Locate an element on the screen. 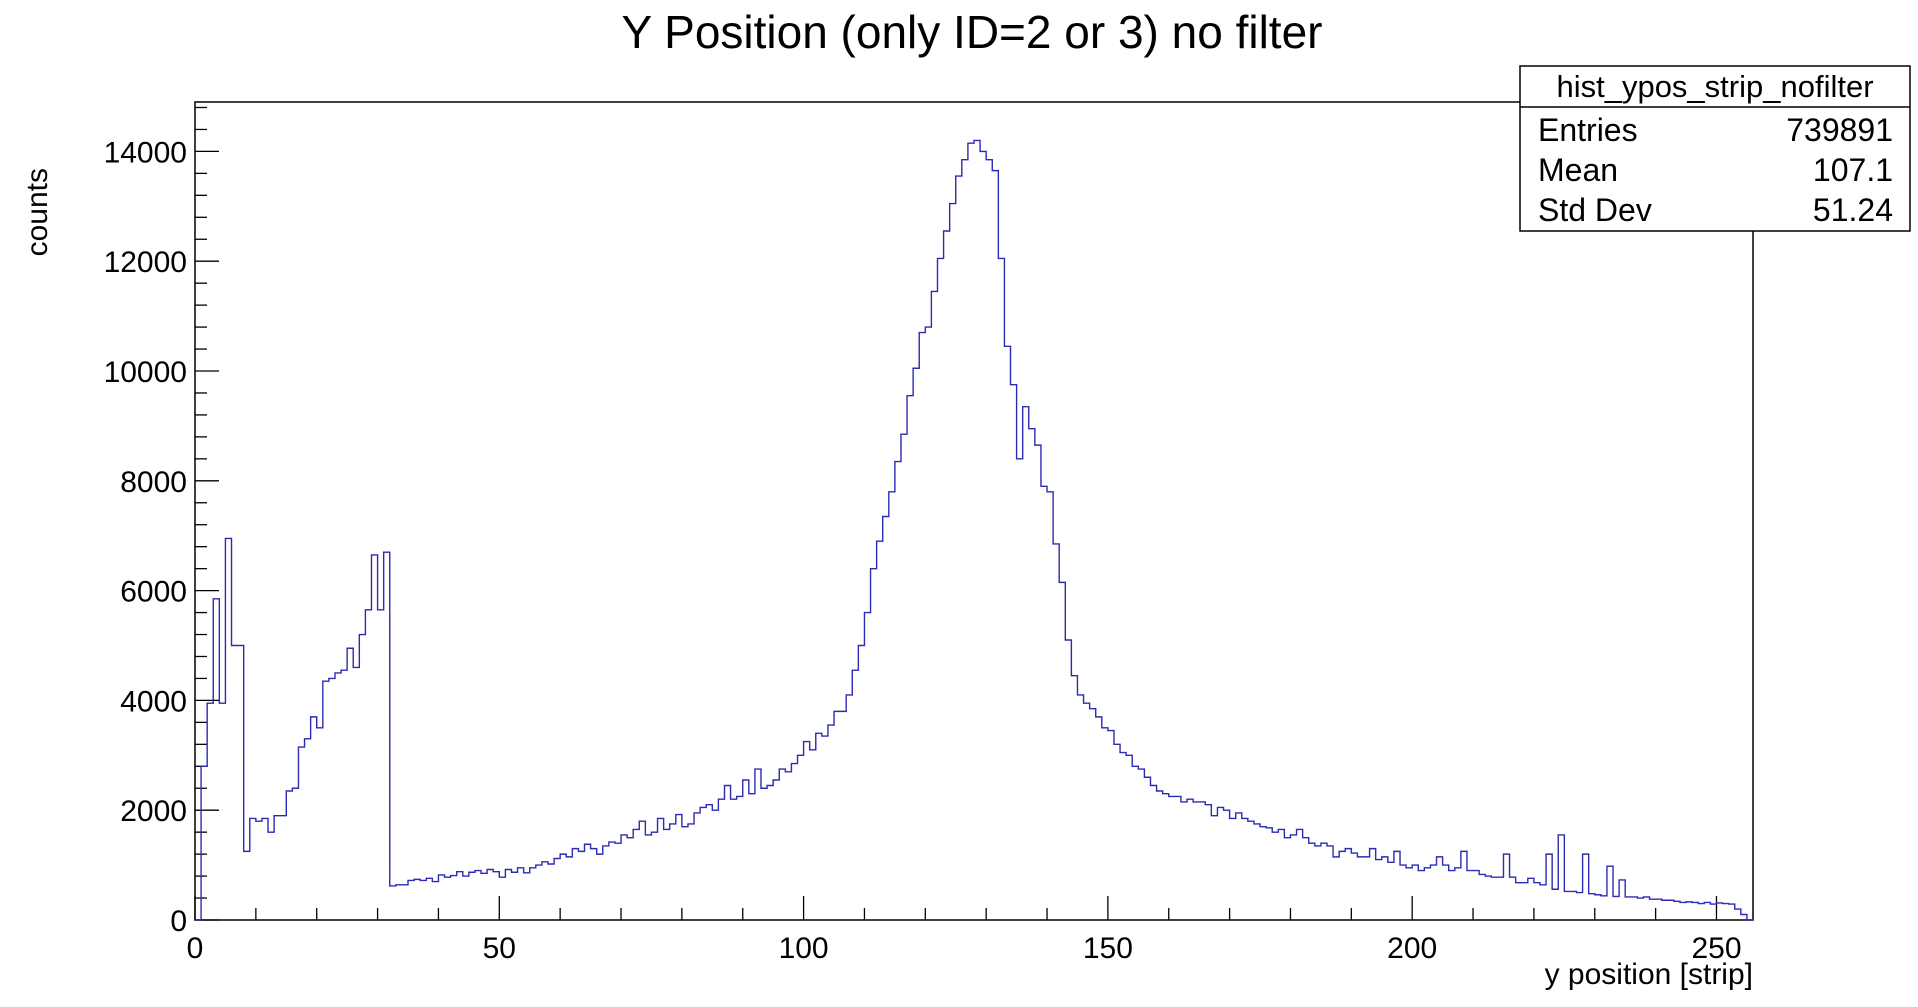  stats-stddev-value: 51.24 is located at coordinates (1853, 210).